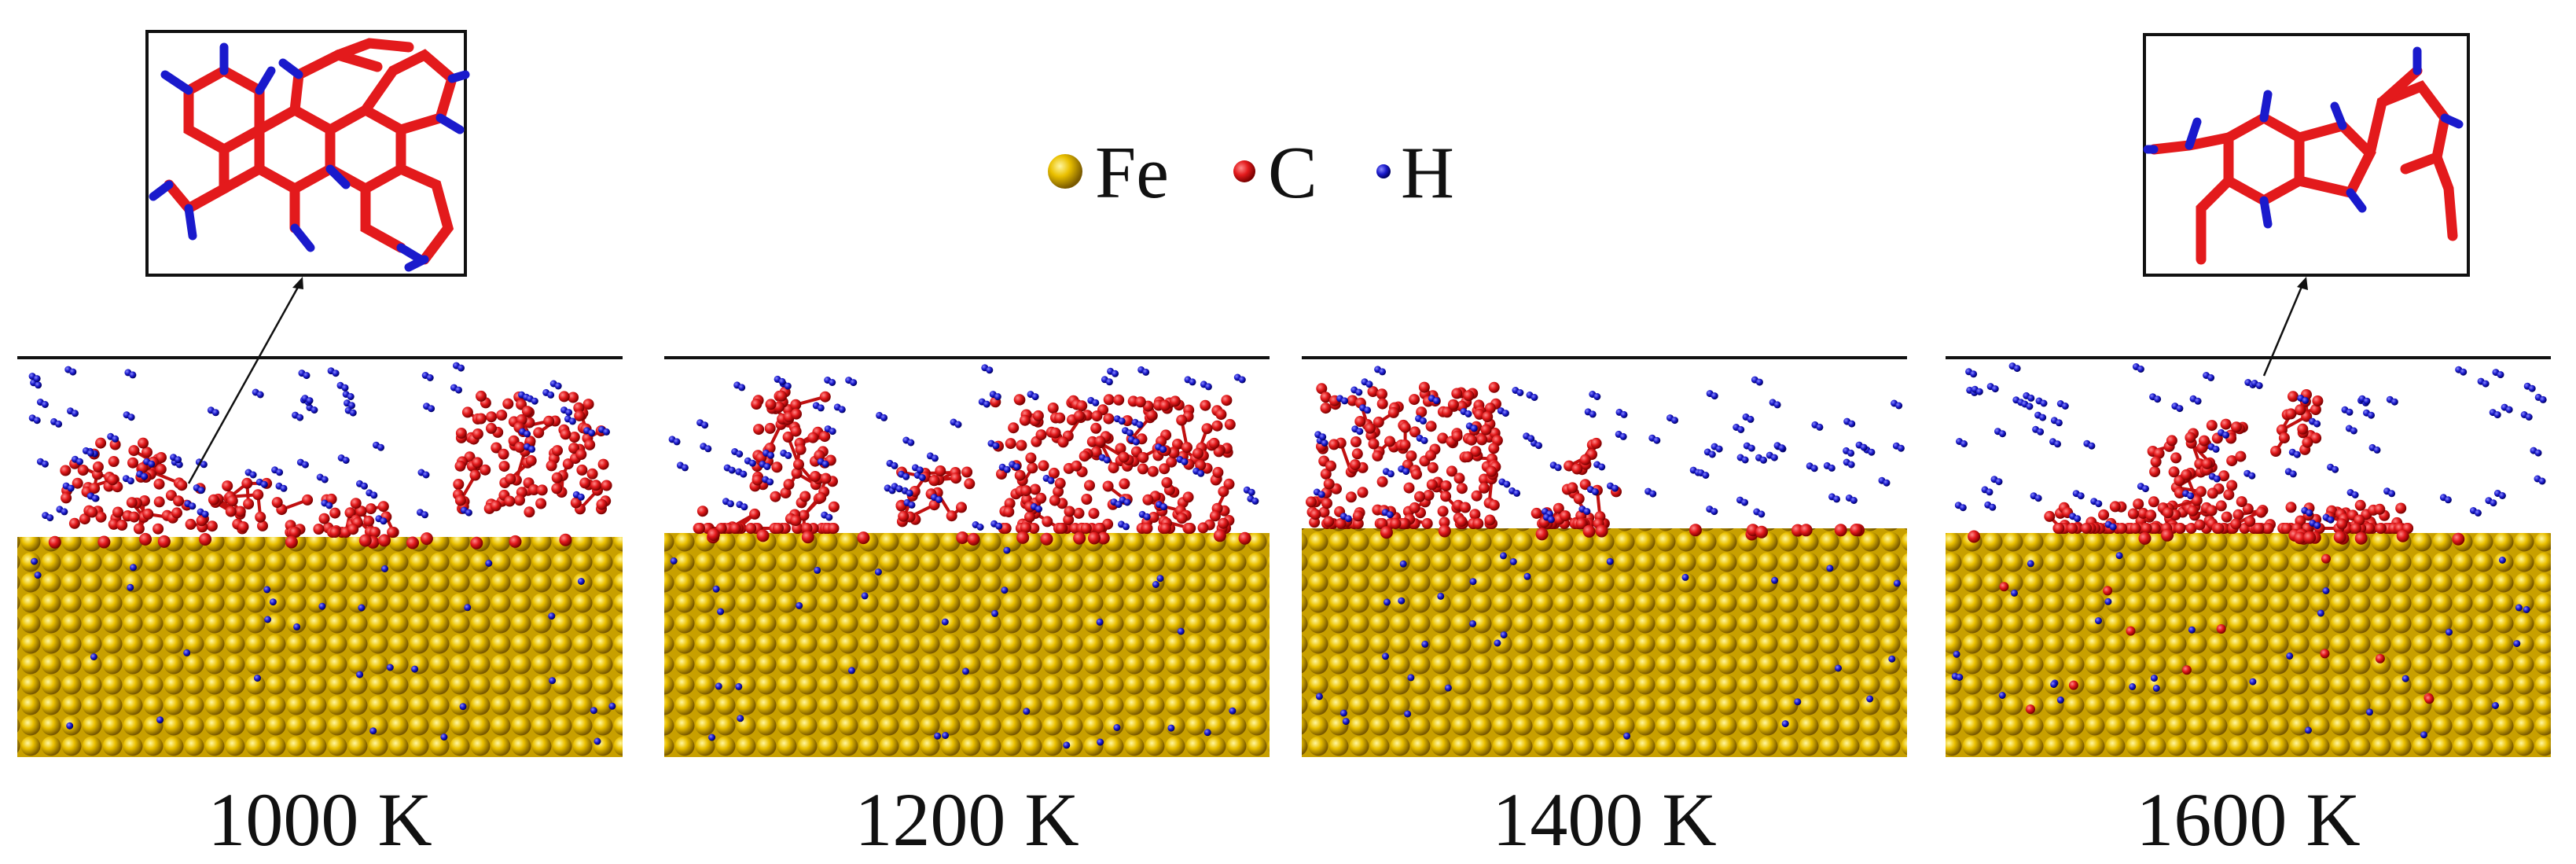 Image resolution: width=2576 pixels, height=864 pixels. I want to click on legend-item-fe: Fe, so click(1108, 173).